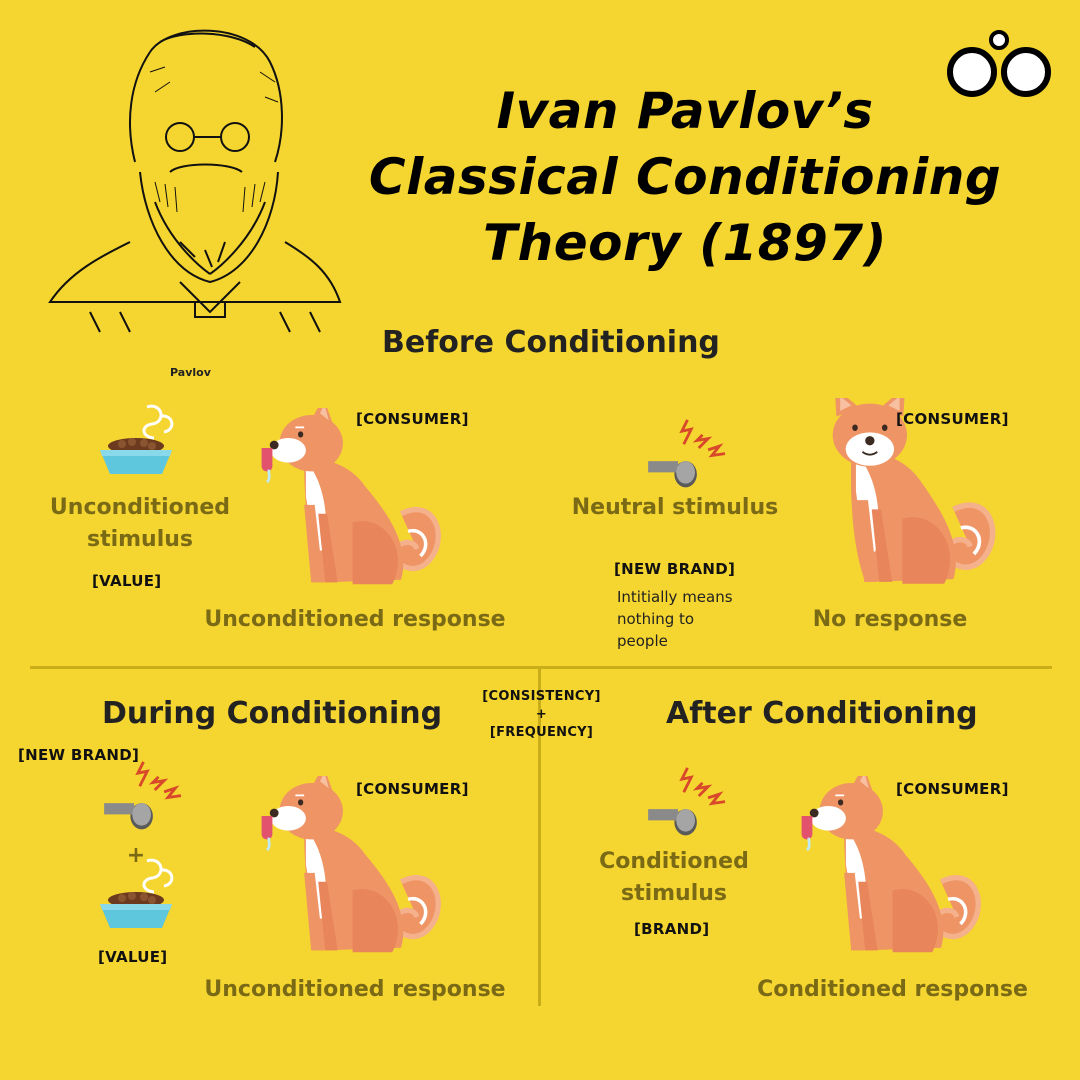  I want to click on consistency-frequency-tag: [CONSISTENCY] + [FREQUENCY], so click(541, 714).